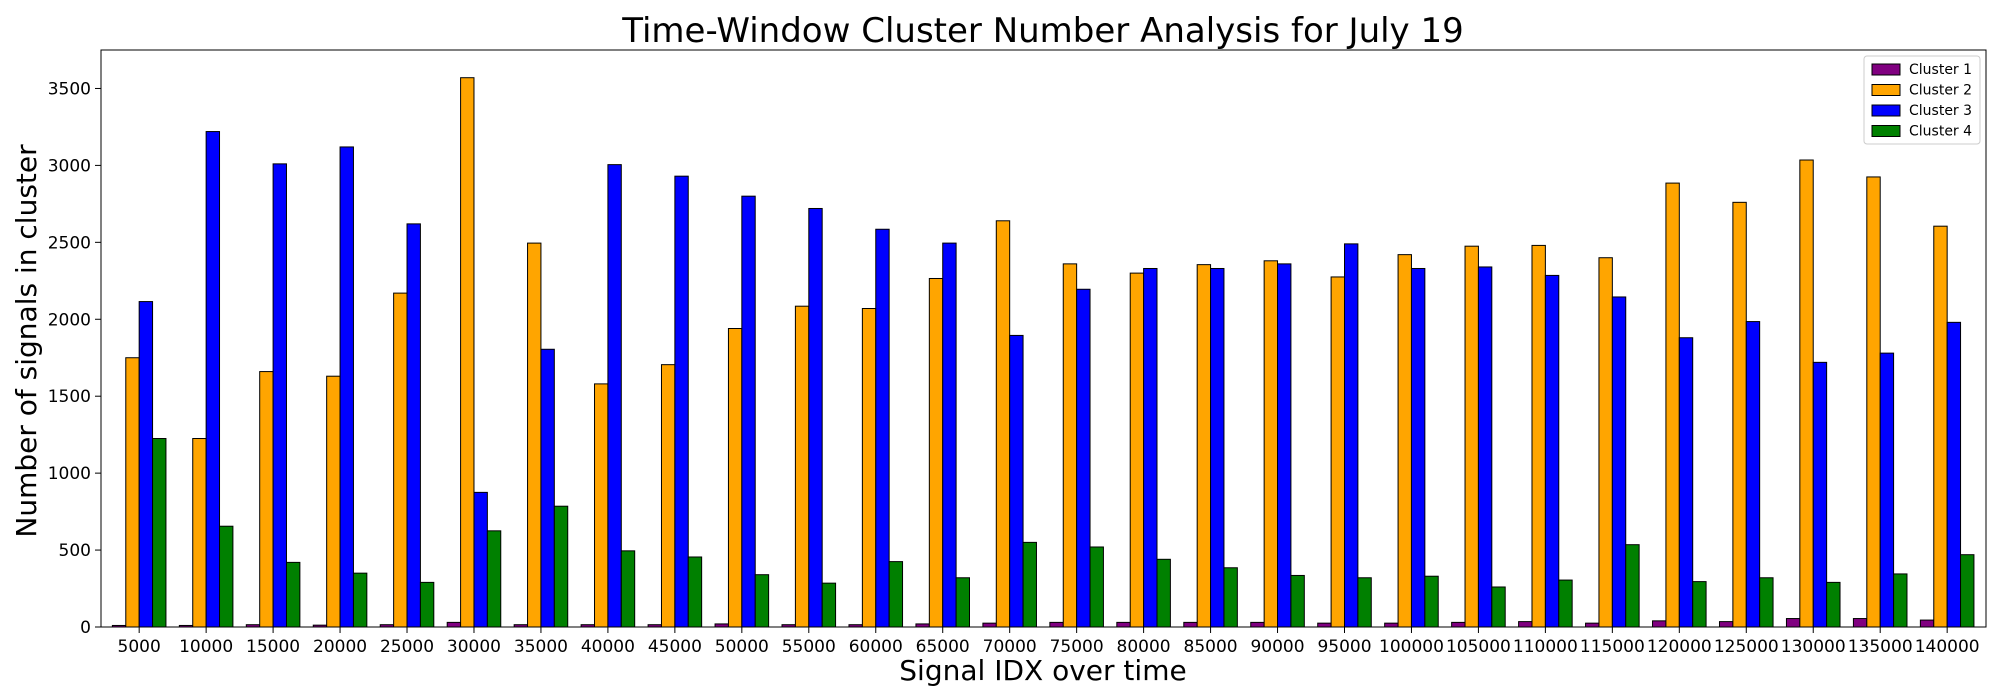 The width and height of the screenshot is (2000, 700). Describe the element at coordinates (1144, 647) in the screenshot. I see `x-tick-label: 80000` at that location.